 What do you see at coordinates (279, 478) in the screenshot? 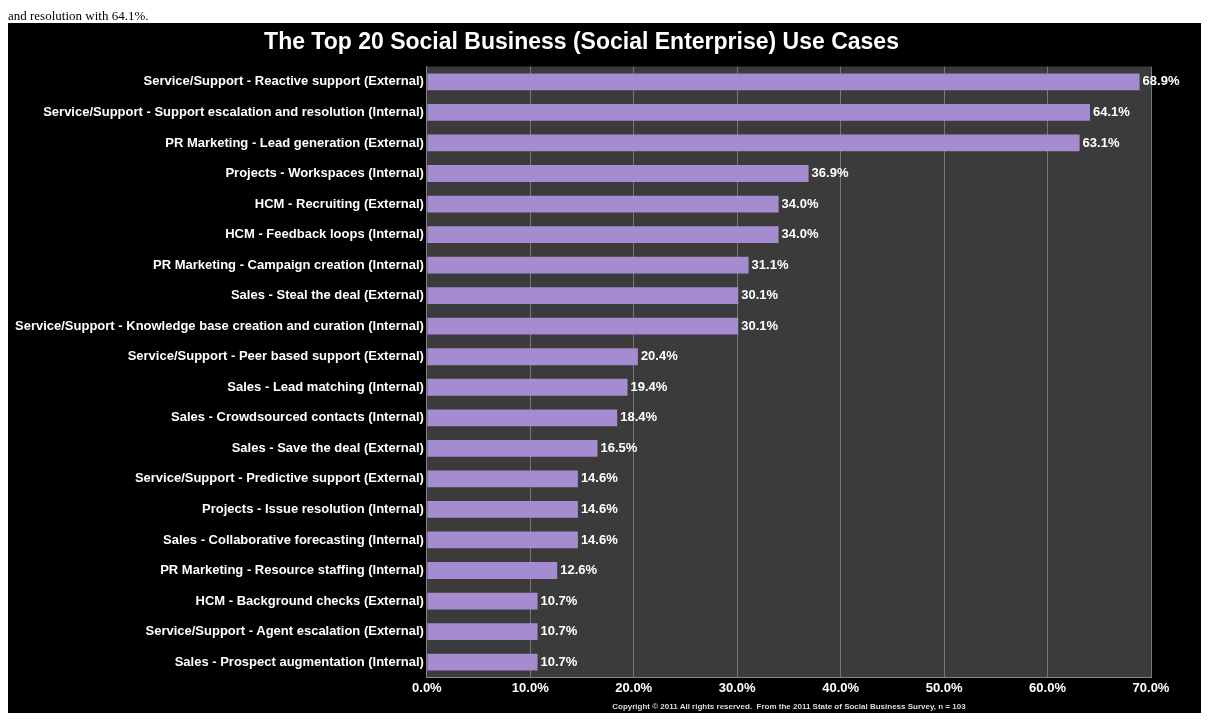
I see `y-tick-label: Service/Support - Predictive support (External)` at bounding box center [279, 478].